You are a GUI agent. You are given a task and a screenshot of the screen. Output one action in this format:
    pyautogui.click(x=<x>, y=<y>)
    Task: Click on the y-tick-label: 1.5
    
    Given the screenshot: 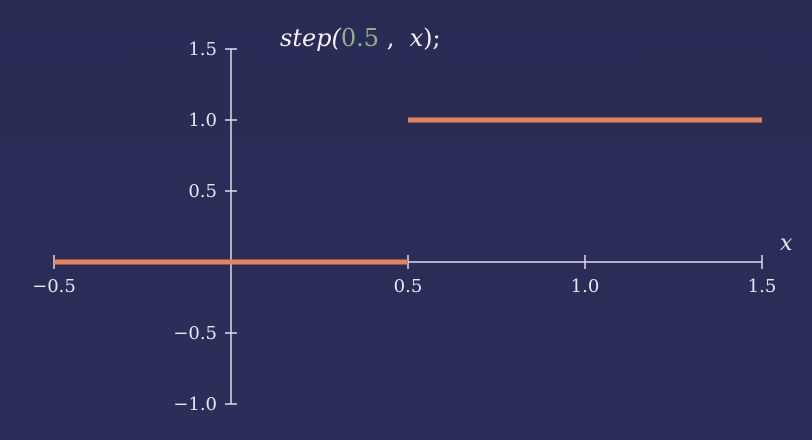 What is the action you would take?
    pyautogui.click(x=202, y=49)
    